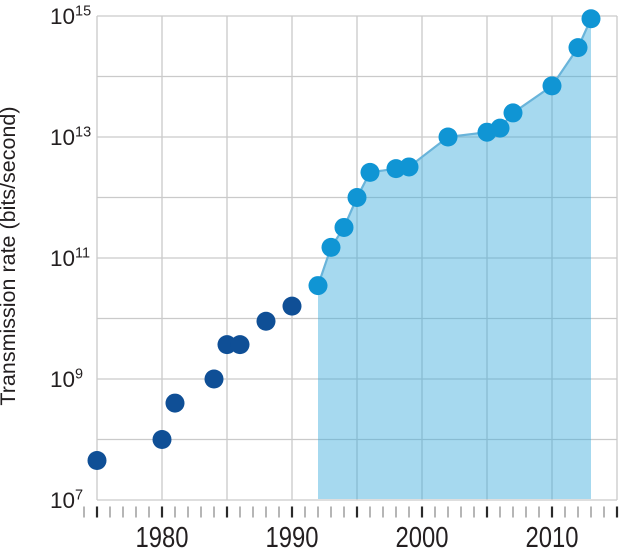 Image resolution: width=620 pixels, height=554 pixels. I want to click on data-point-dark-blue-points-1990, so click(292, 306).